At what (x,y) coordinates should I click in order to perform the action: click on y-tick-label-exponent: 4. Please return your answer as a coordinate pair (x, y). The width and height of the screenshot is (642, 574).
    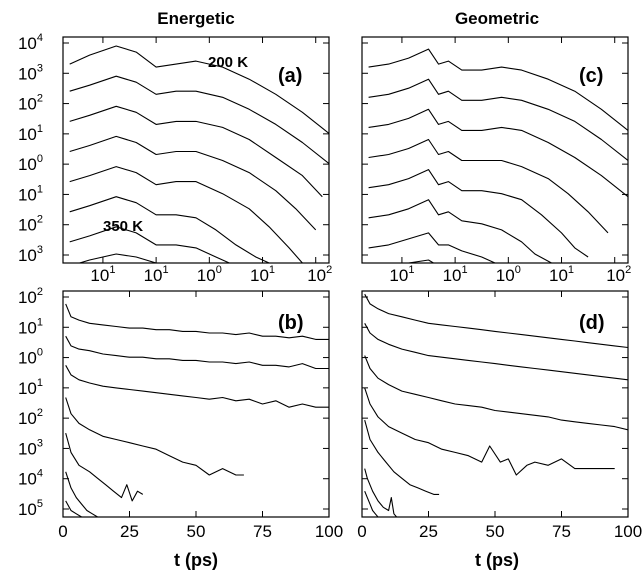
    Looking at the image, I should click on (40, 38).